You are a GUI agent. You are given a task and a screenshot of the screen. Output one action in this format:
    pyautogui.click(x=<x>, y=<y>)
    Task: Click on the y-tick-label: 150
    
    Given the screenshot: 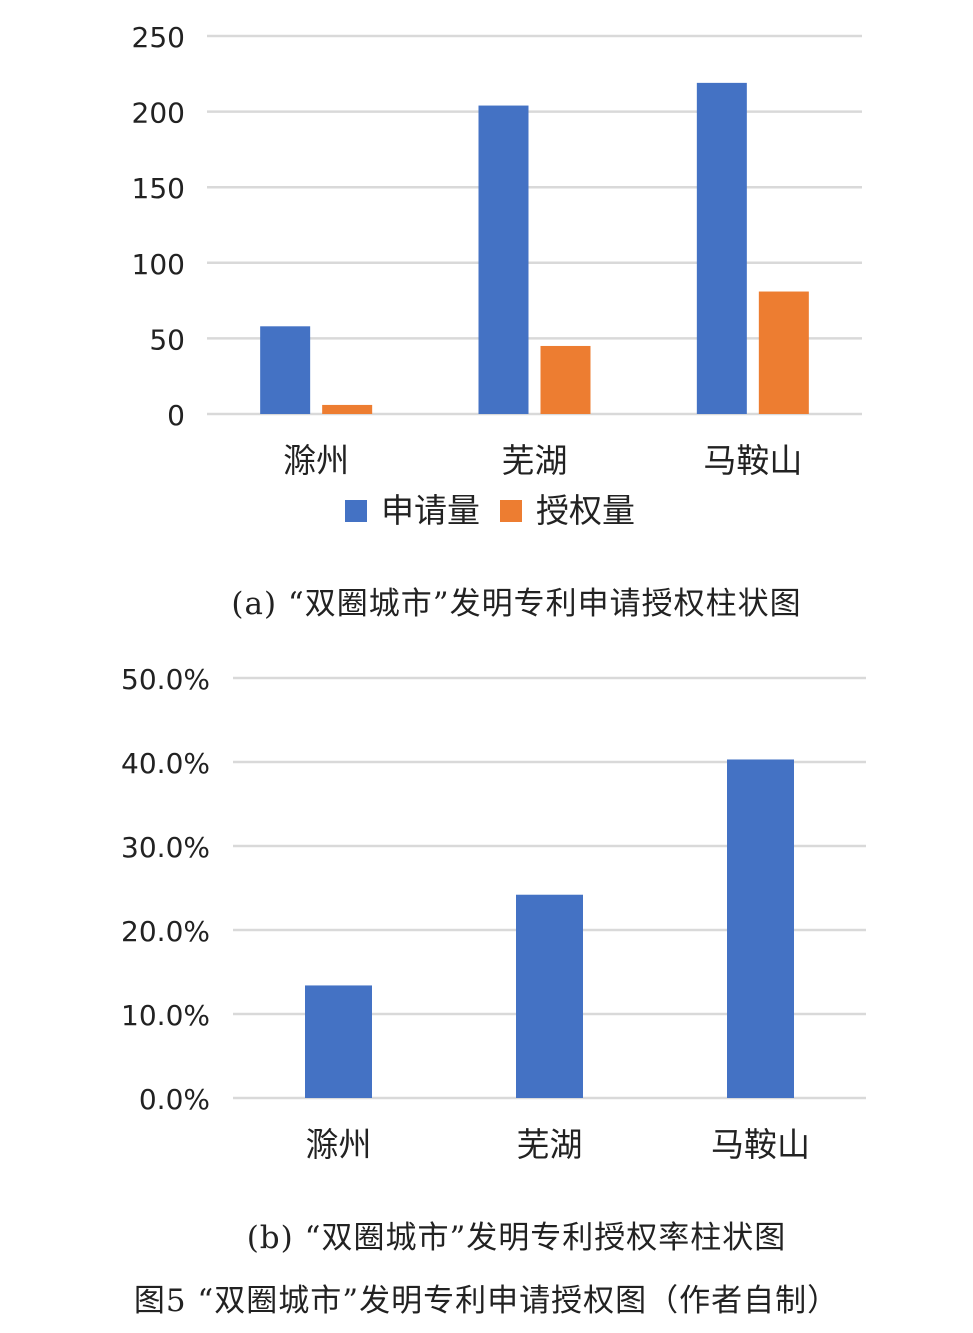 What is the action you would take?
    pyautogui.click(x=158, y=188)
    